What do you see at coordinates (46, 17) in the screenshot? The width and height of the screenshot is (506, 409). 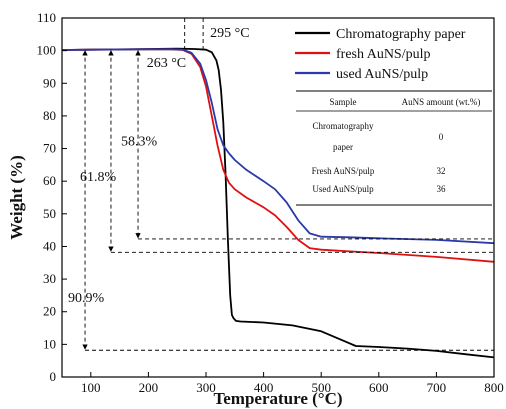 I see `y-tick-label: 110` at bounding box center [46, 17].